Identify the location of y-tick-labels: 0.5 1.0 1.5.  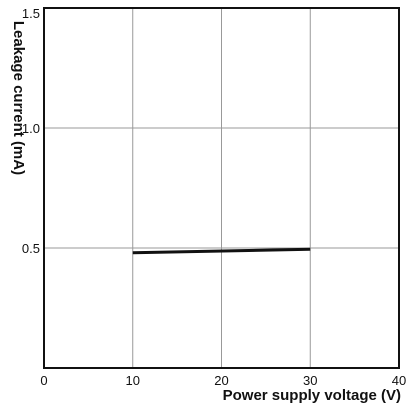
(31, 131).